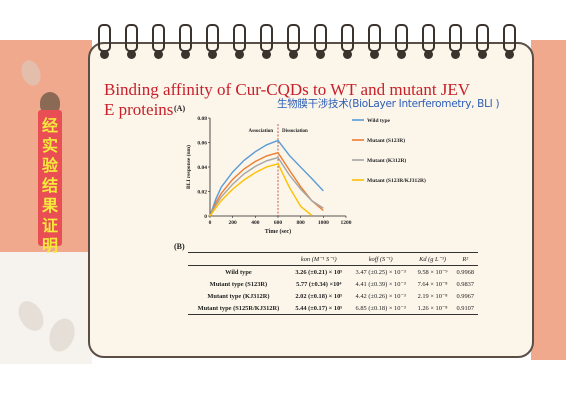 The height and width of the screenshot is (400, 566). Describe the element at coordinates (188, 167) in the screenshot. I see `y-axis-label: BLI response (nm)` at that location.